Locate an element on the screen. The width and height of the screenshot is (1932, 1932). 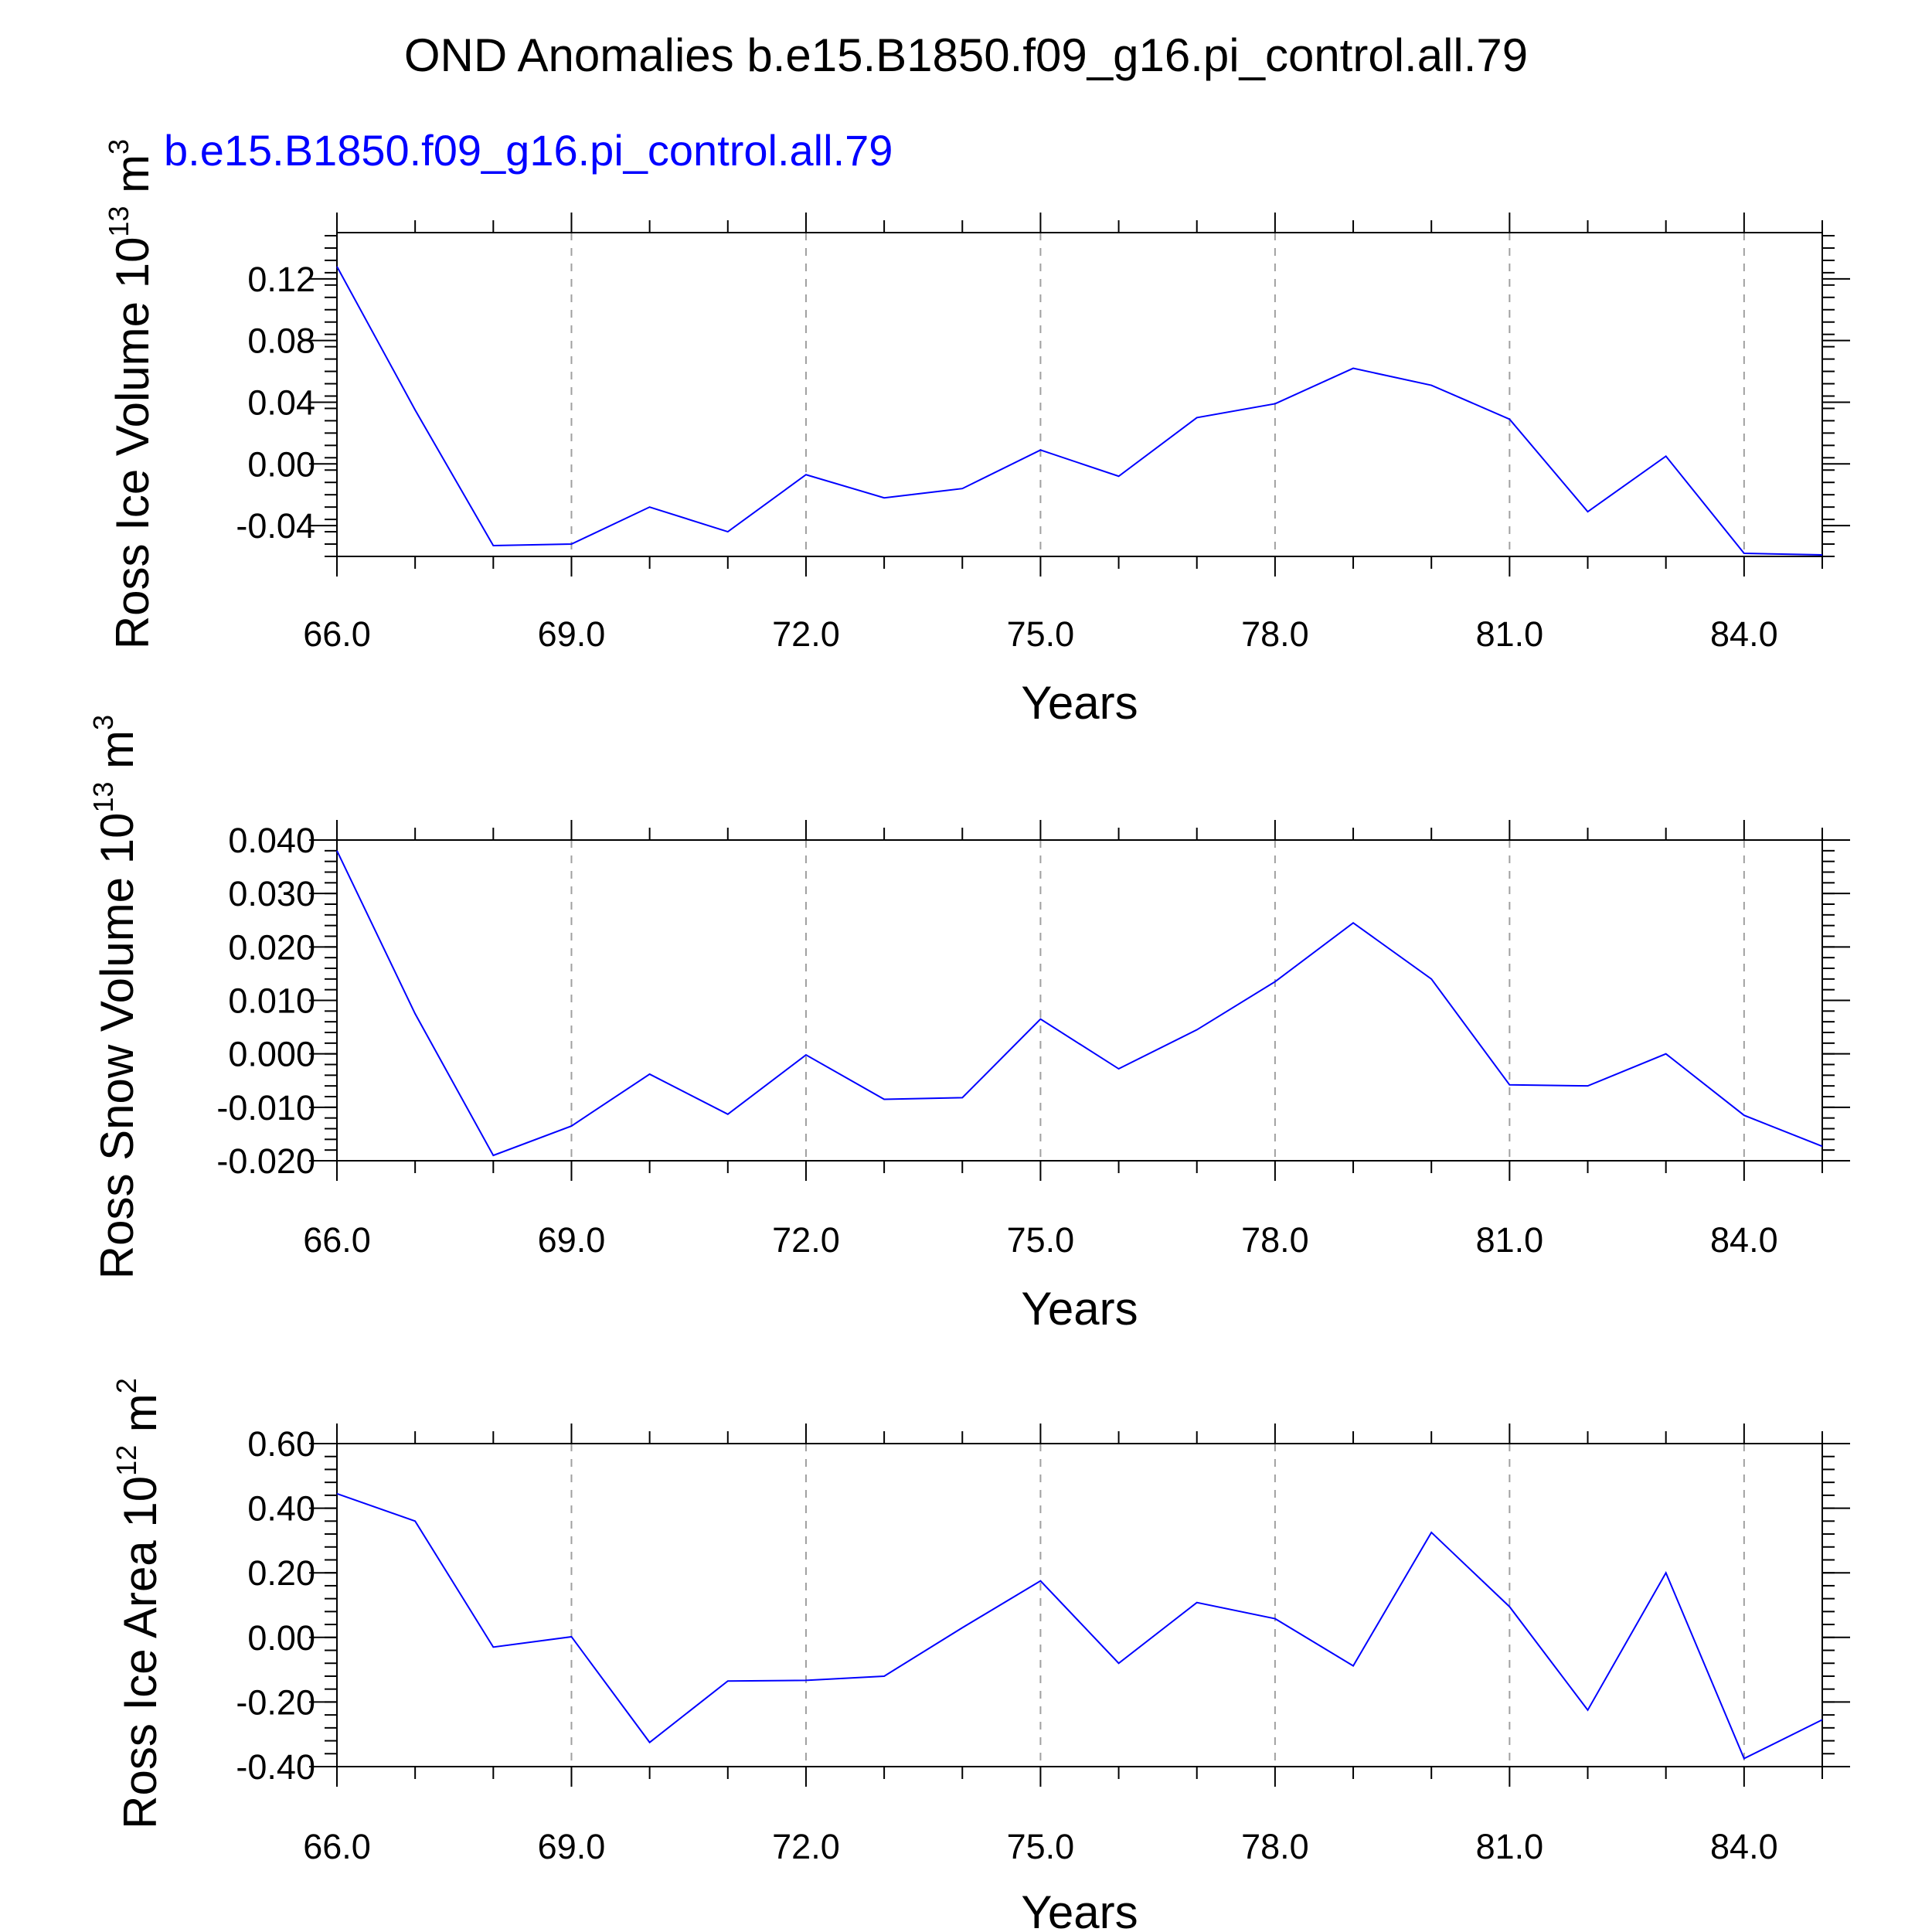
y-tick-label: 0.08 is located at coordinates (281, 341).